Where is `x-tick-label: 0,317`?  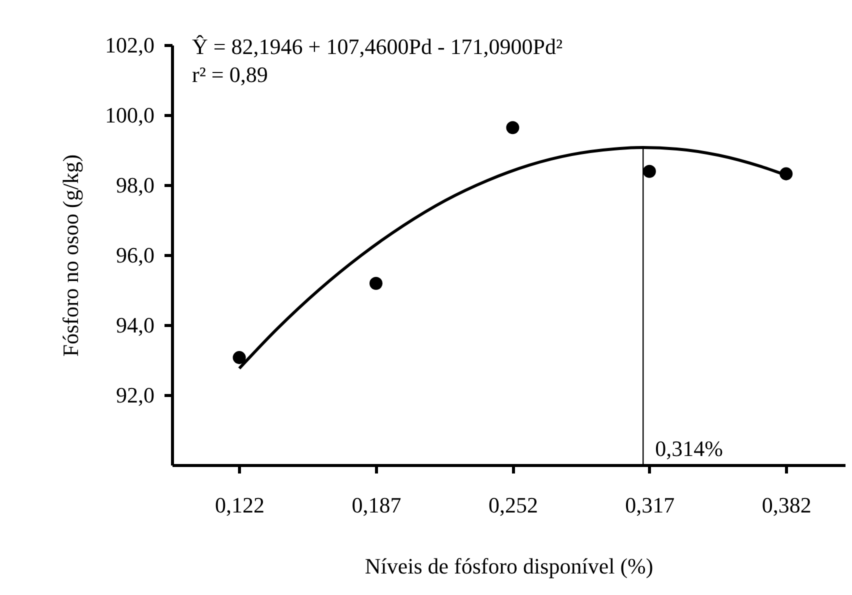 x-tick-label: 0,317 is located at coordinates (650, 505).